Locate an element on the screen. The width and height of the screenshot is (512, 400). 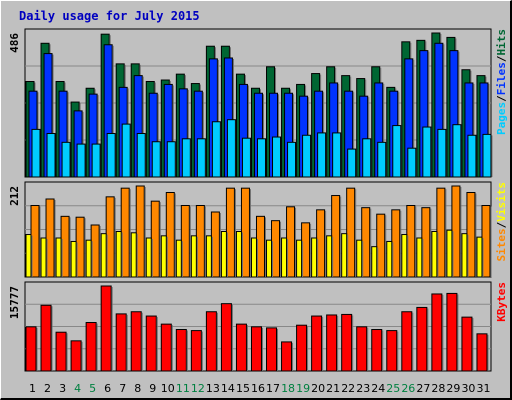
bar-files-day-12-shadow is located at coordinates (203, 134).